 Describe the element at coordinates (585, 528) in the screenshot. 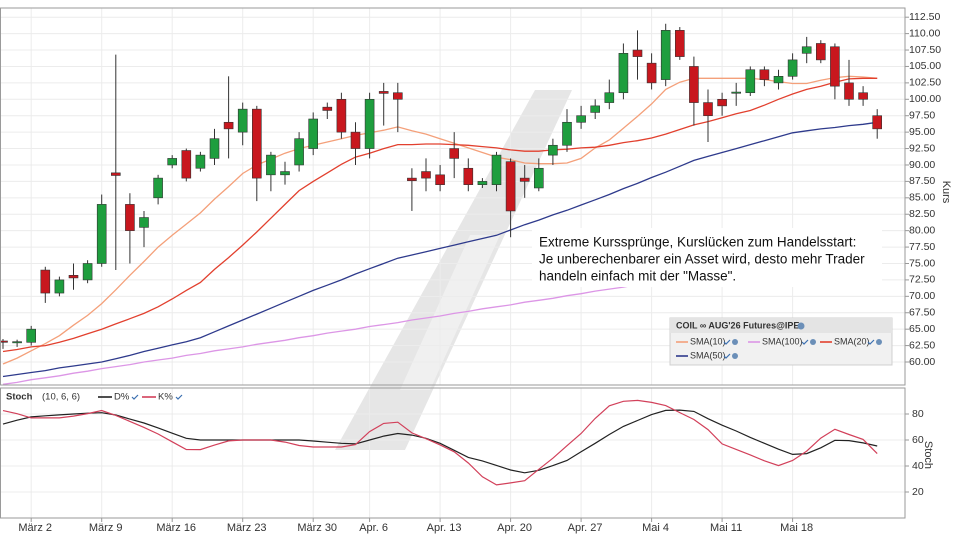

I see `x-tick-label: Apr. 27` at that location.